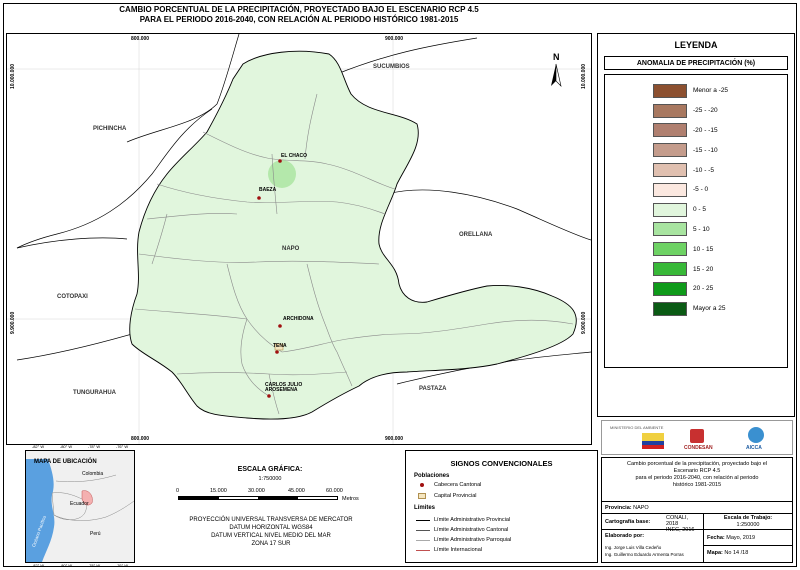  What do you see at coordinates (584, 76) in the screenshot?
I see `coord-right-top: 10.000.000` at bounding box center [584, 76].